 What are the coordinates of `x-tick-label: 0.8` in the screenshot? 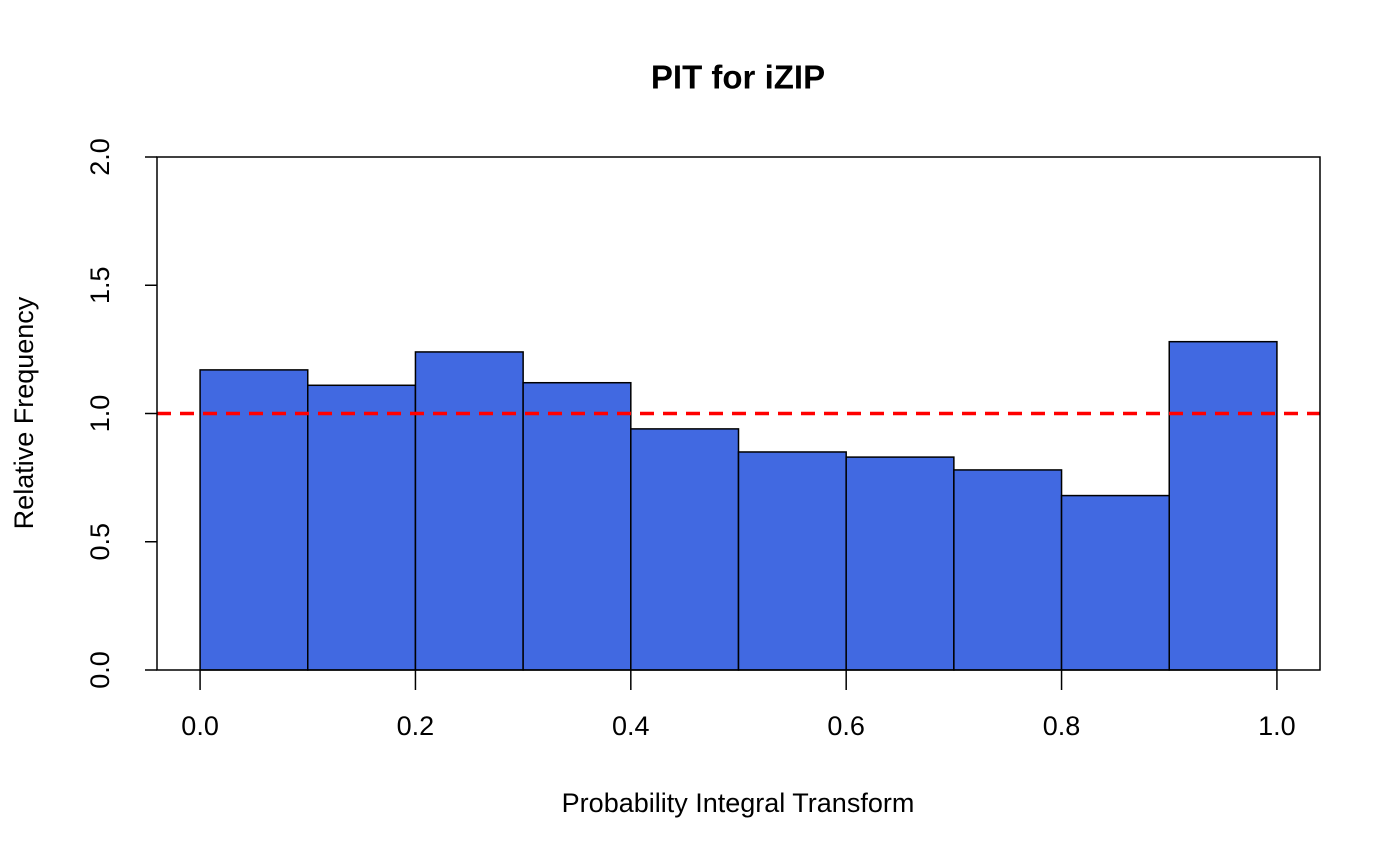 It's located at (1062, 726).